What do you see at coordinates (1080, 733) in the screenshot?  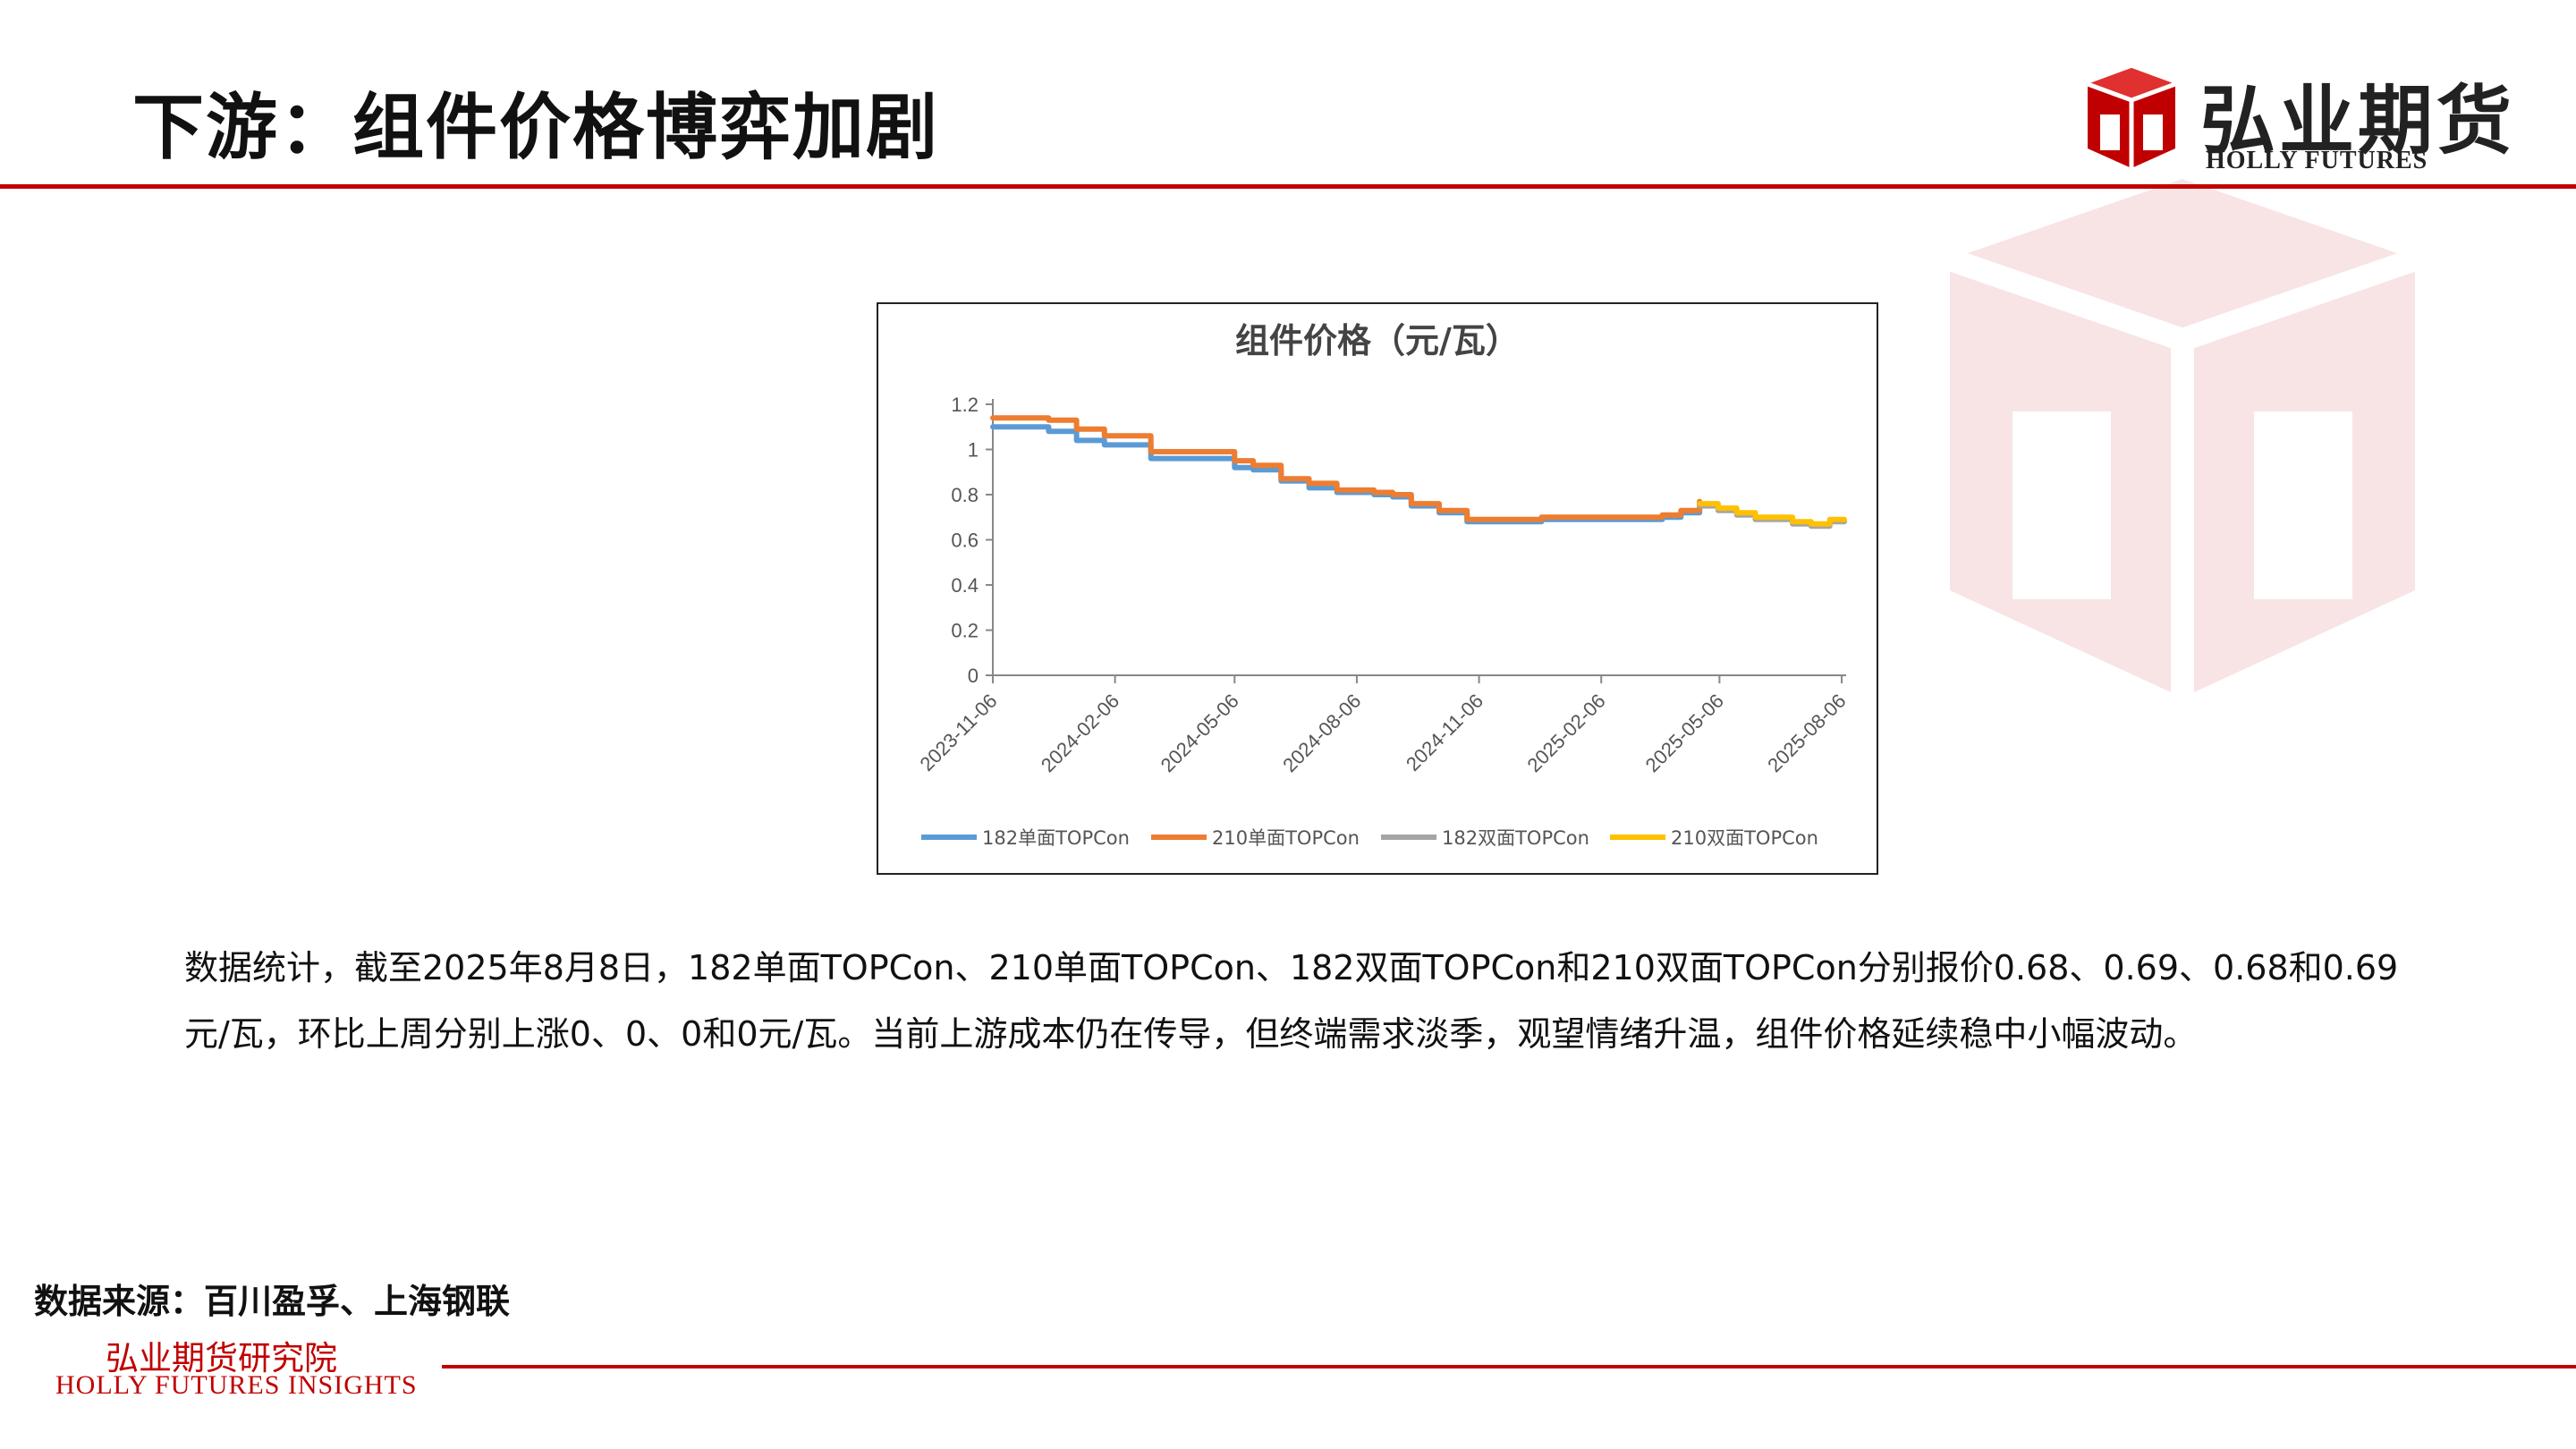 I see `x-tick-label: 2024-02-06` at bounding box center [1080, 733].